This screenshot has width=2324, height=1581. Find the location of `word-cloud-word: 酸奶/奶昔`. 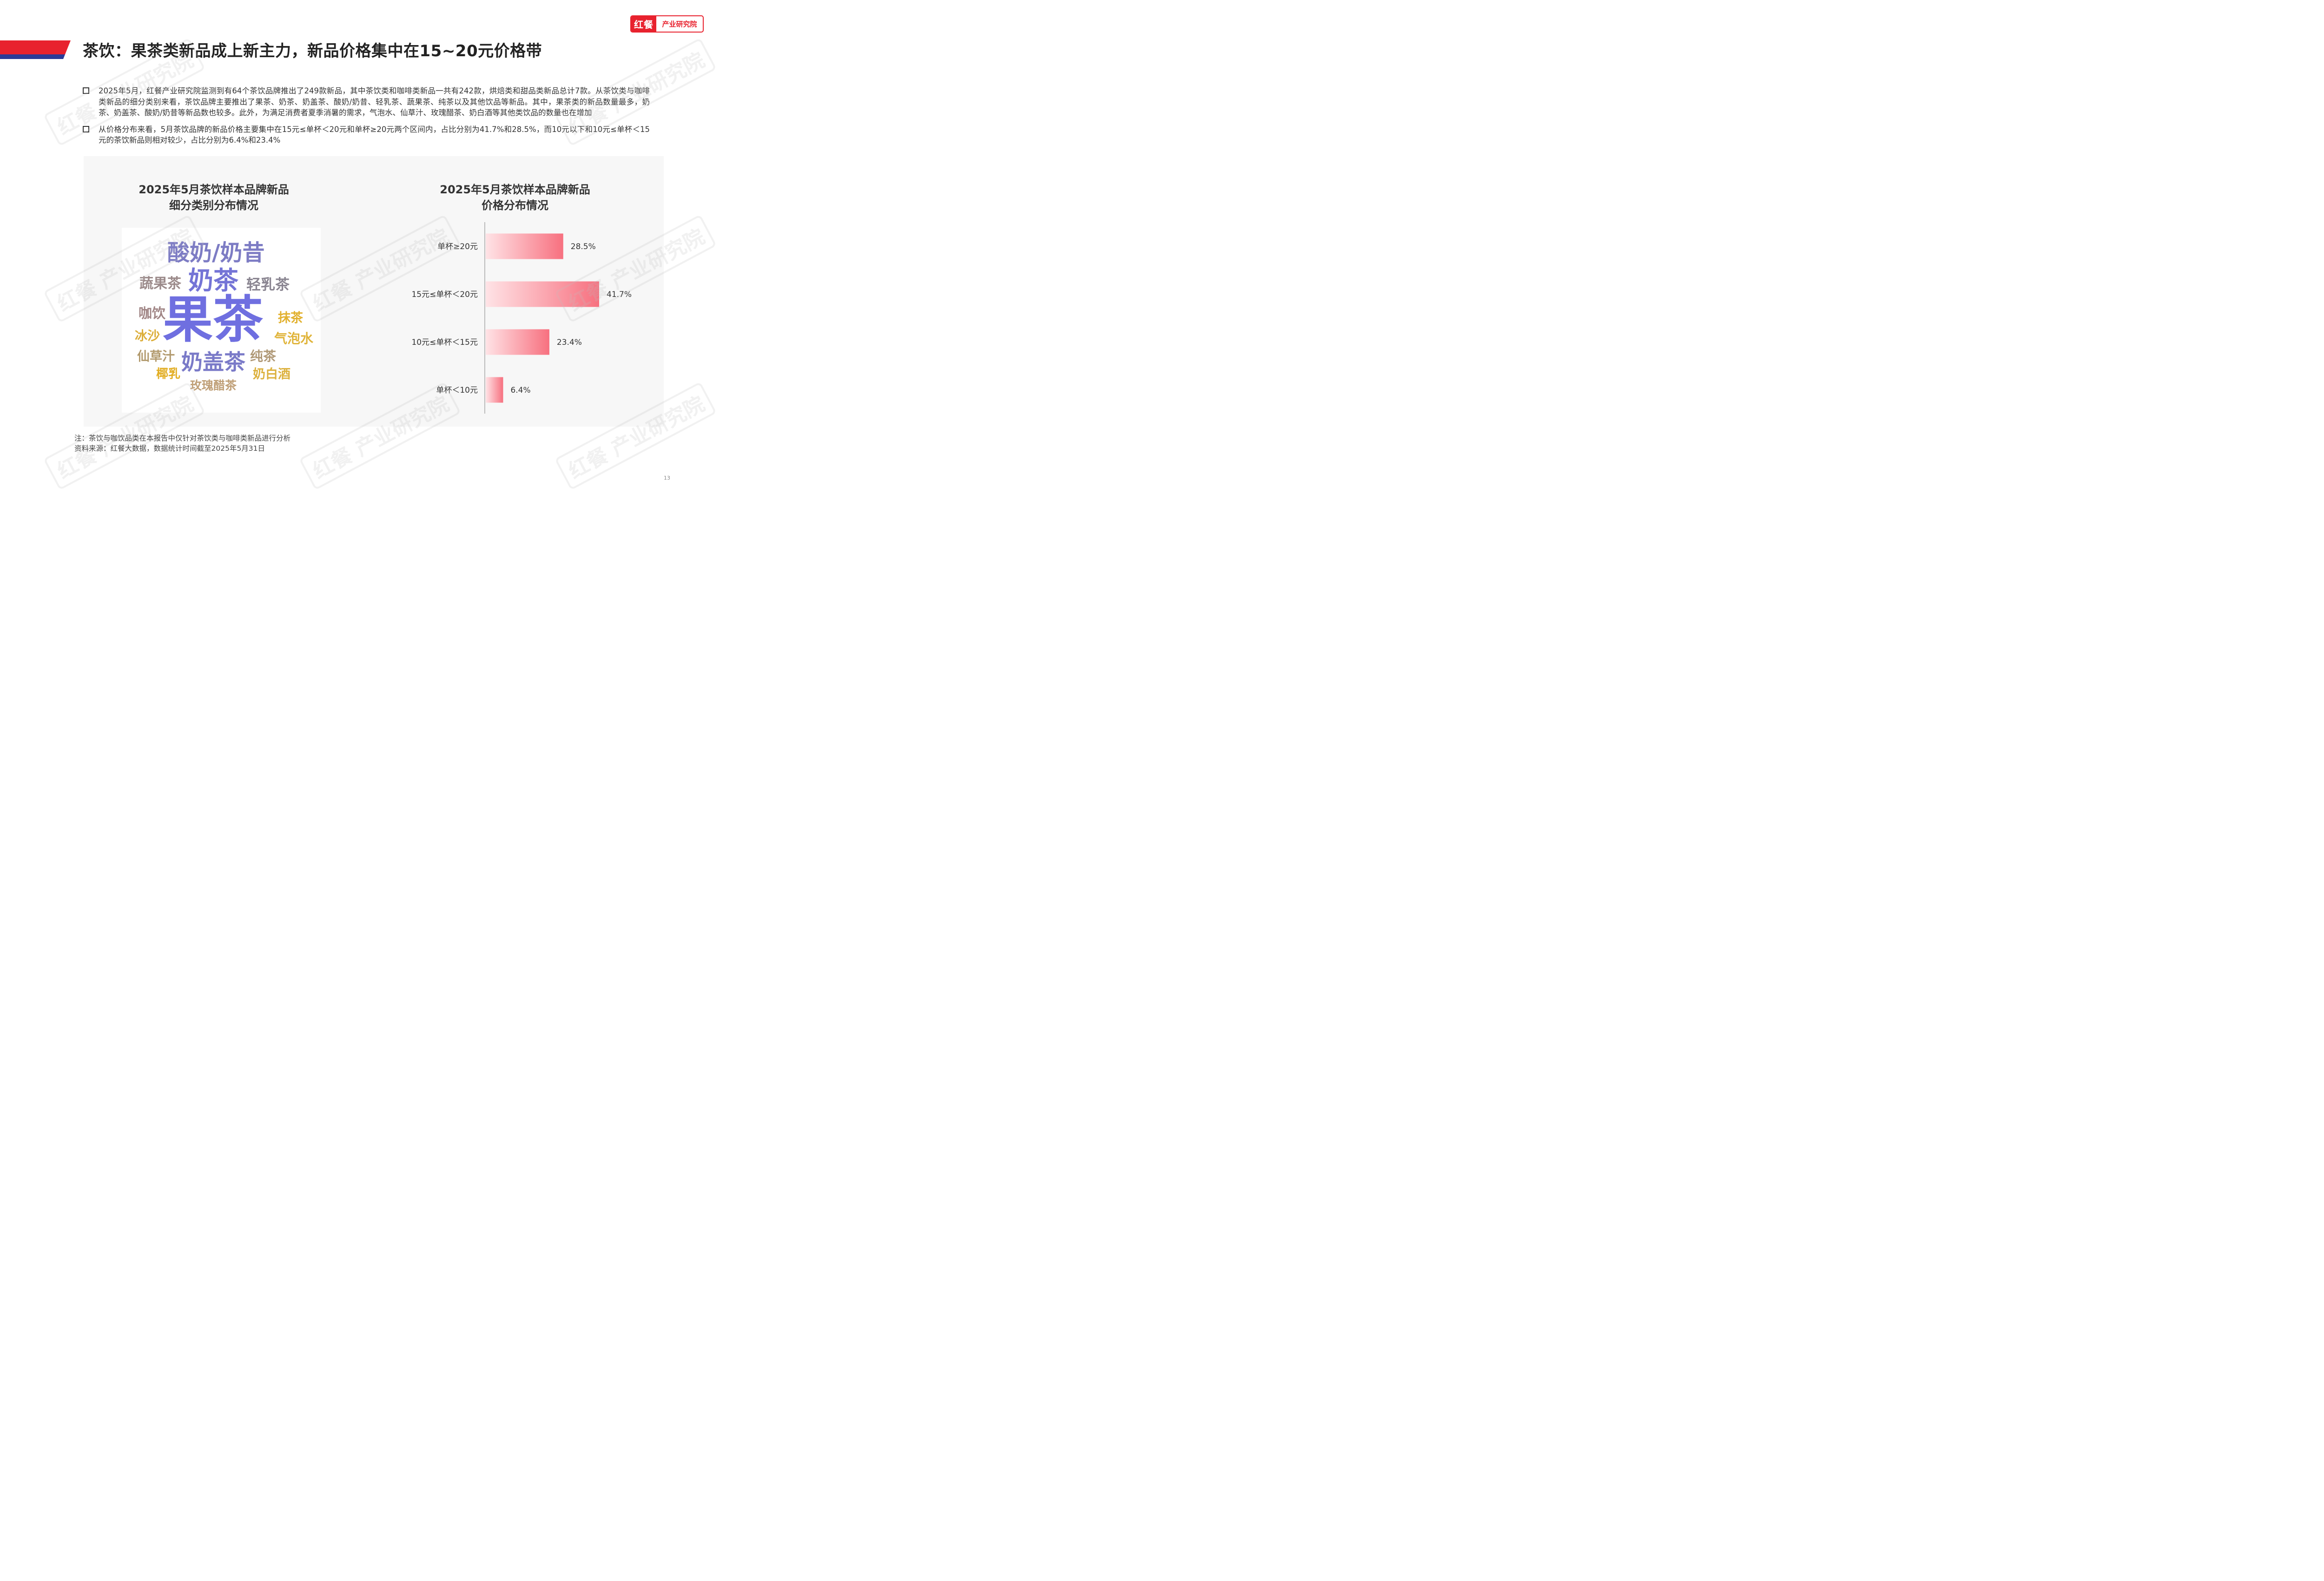

word-cloud-word: 酸奶/奶昔 is located at coordinates (216, 253).